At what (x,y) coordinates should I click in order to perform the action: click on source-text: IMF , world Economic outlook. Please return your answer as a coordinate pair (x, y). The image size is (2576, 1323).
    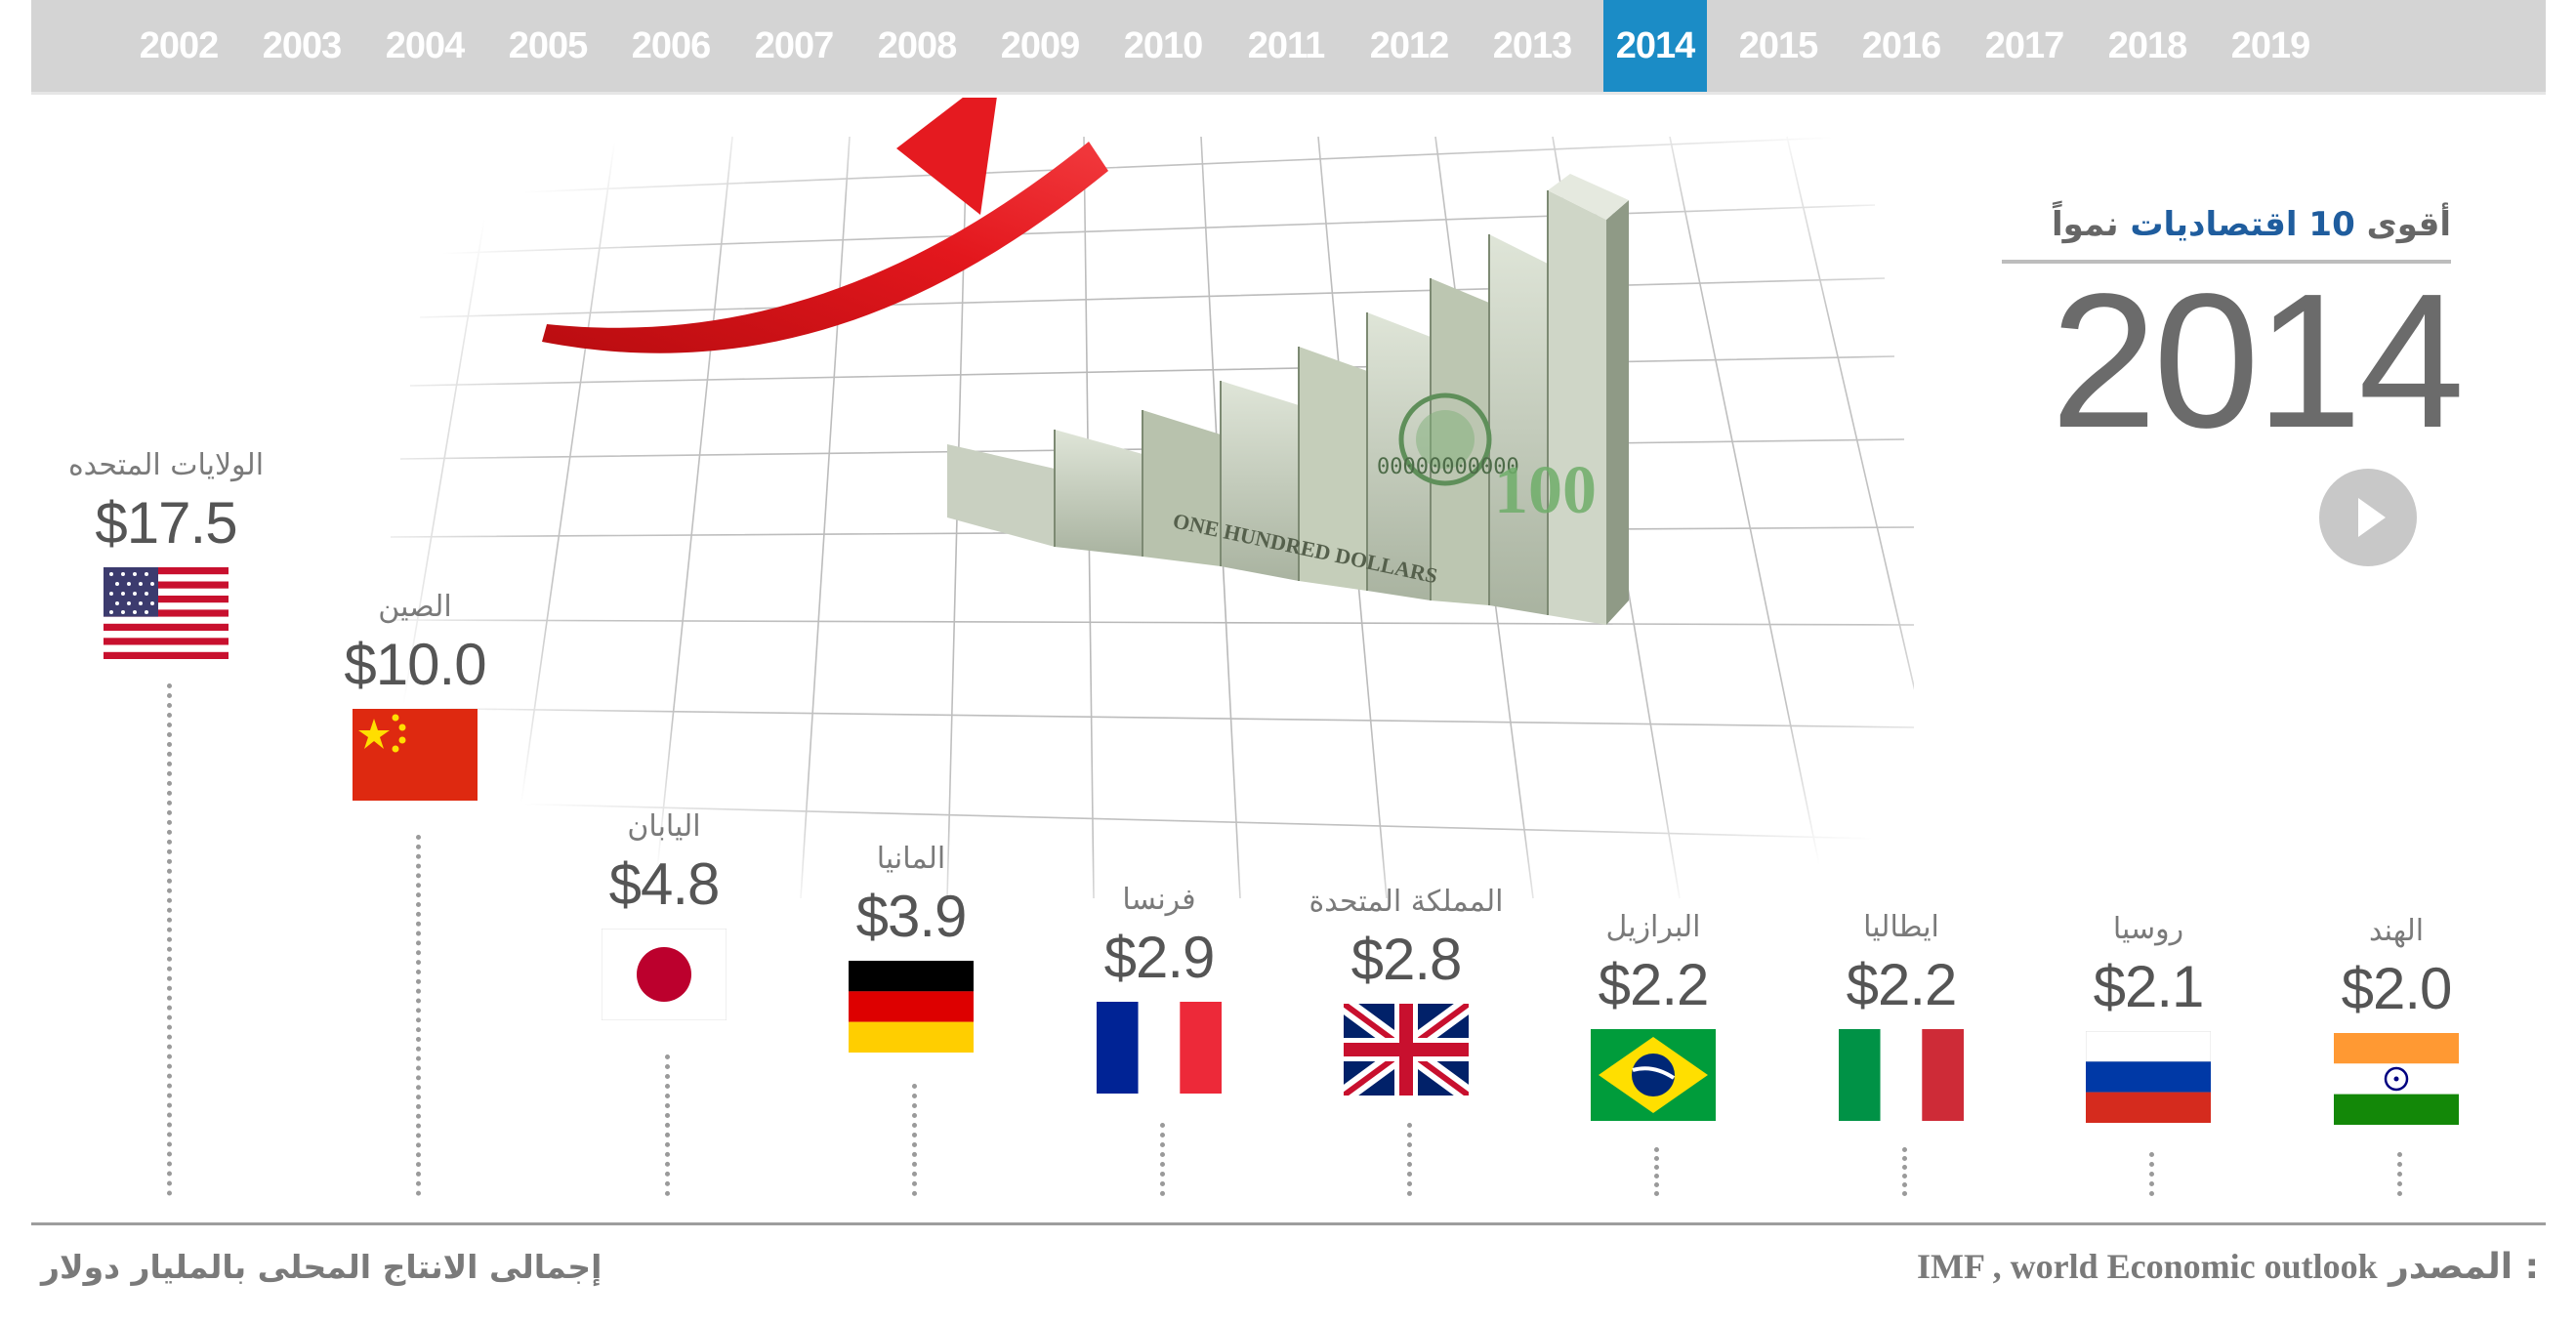
    Looking at the image, I should click on (2147, 1266).